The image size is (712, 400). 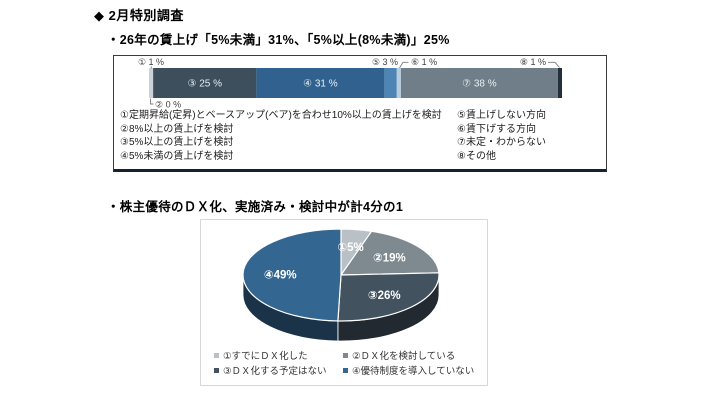 I want to click on bar-legend-item: ③5%以上の賃上げを検討, so click(x=177, y=142).